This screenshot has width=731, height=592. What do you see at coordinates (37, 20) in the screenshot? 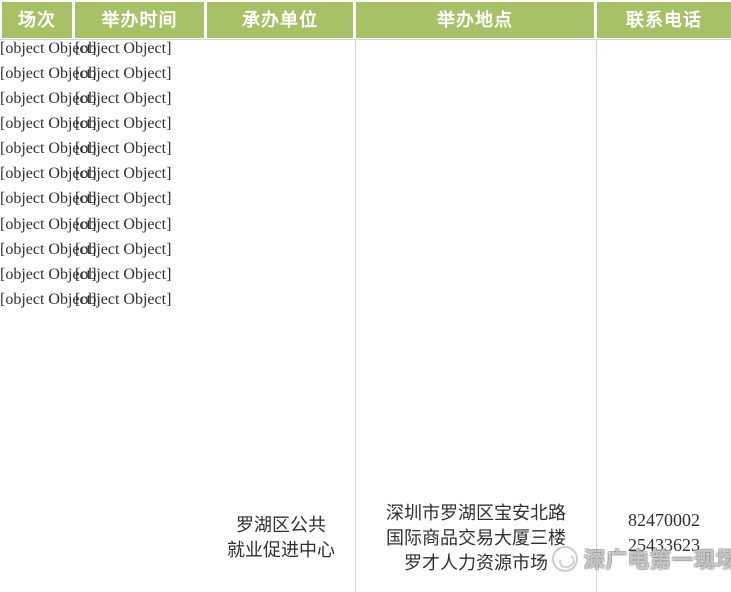
I see `header-cell-session: 场次` at bounding box center [37, 20].